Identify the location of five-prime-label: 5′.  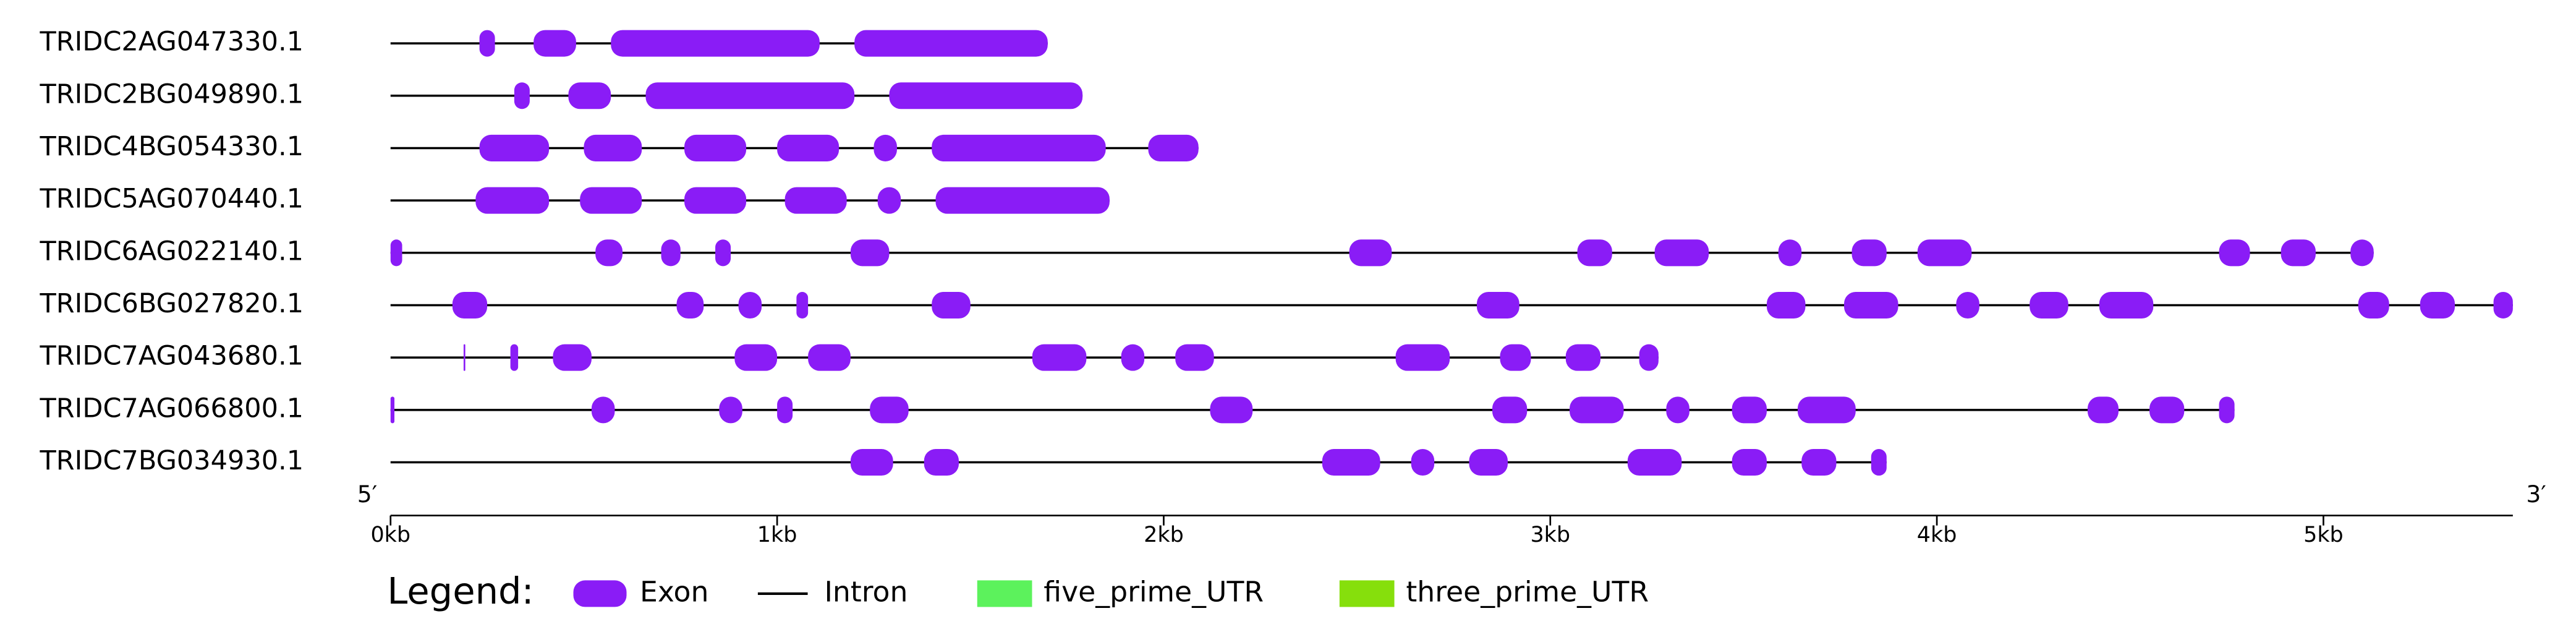
(367, 494).